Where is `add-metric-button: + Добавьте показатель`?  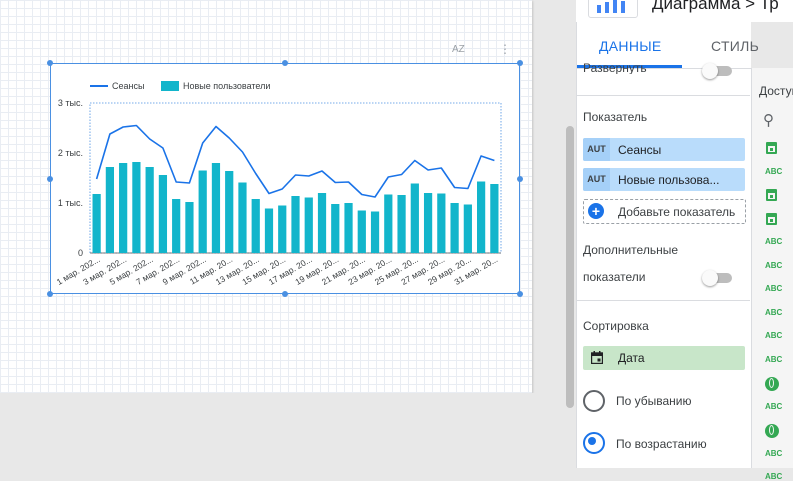 add-metric-button: + Добавьте показатель is located at coordinates (664, 211).